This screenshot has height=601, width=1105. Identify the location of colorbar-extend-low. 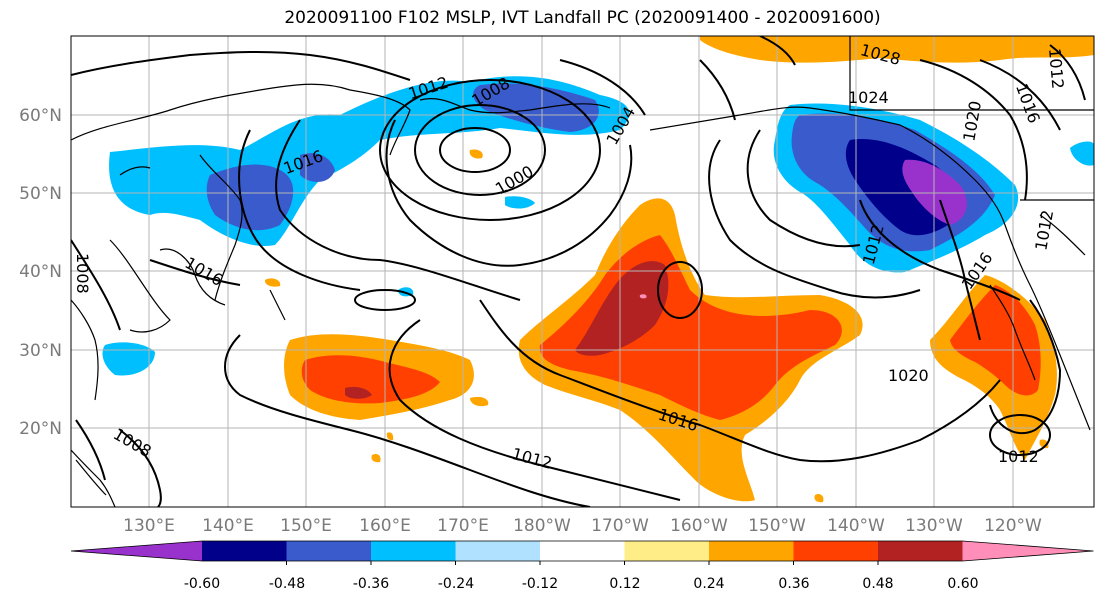
(136, 551).